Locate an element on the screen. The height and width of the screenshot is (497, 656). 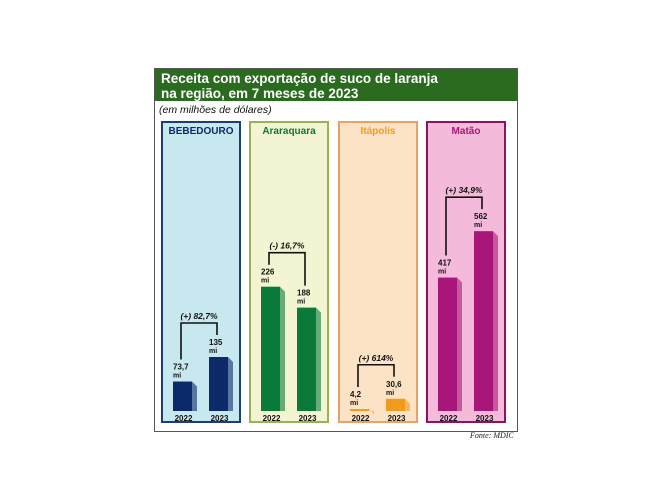
value-label-2022: 4,2 is located at coordinates (356, 394).